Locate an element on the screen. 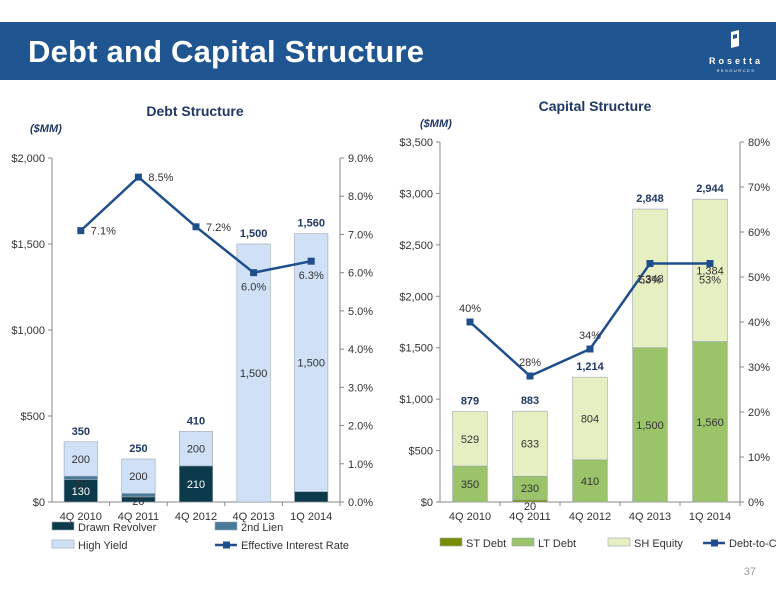  cap-legend-line-marker is located at coordinates (714, 543).